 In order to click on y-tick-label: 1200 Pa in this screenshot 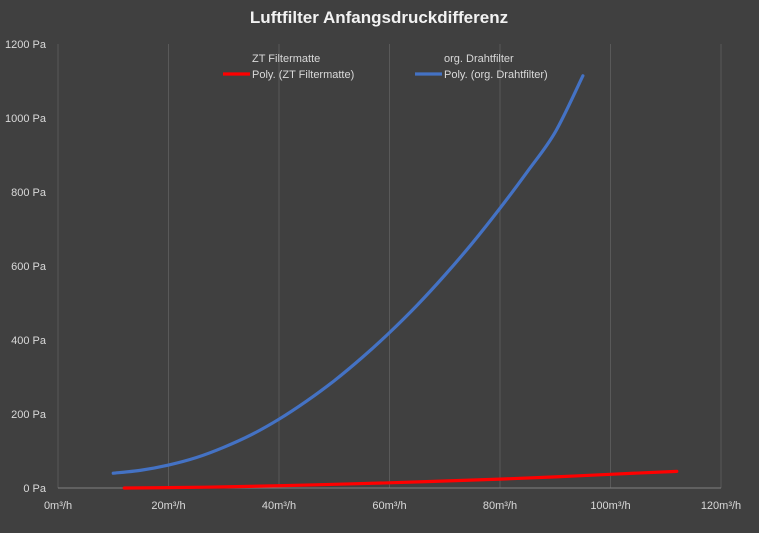, I will do `click(26, 45)`.